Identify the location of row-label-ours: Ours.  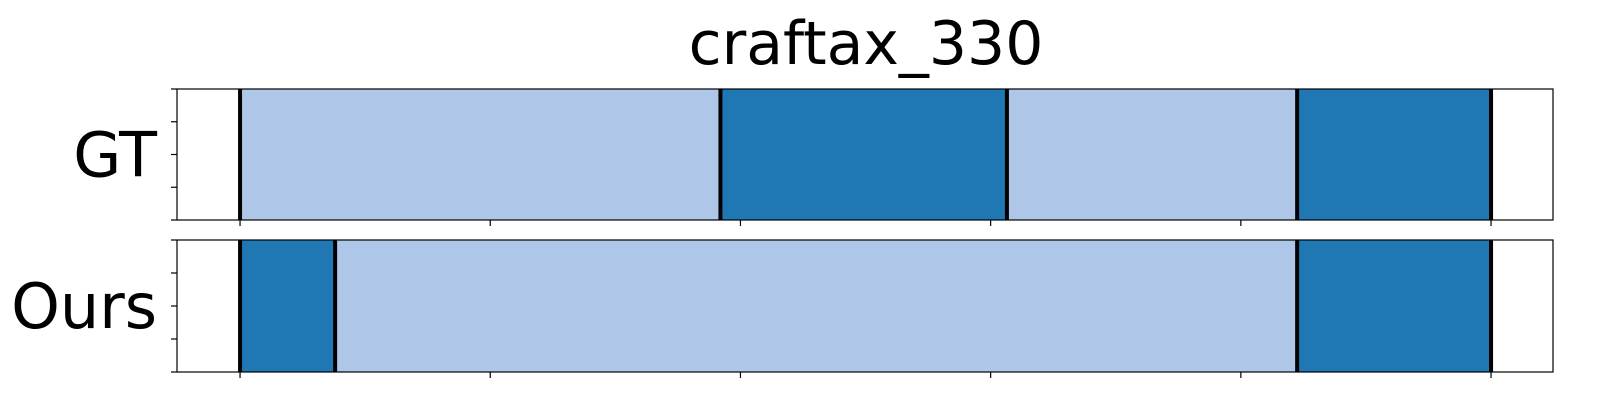
(84, 306).